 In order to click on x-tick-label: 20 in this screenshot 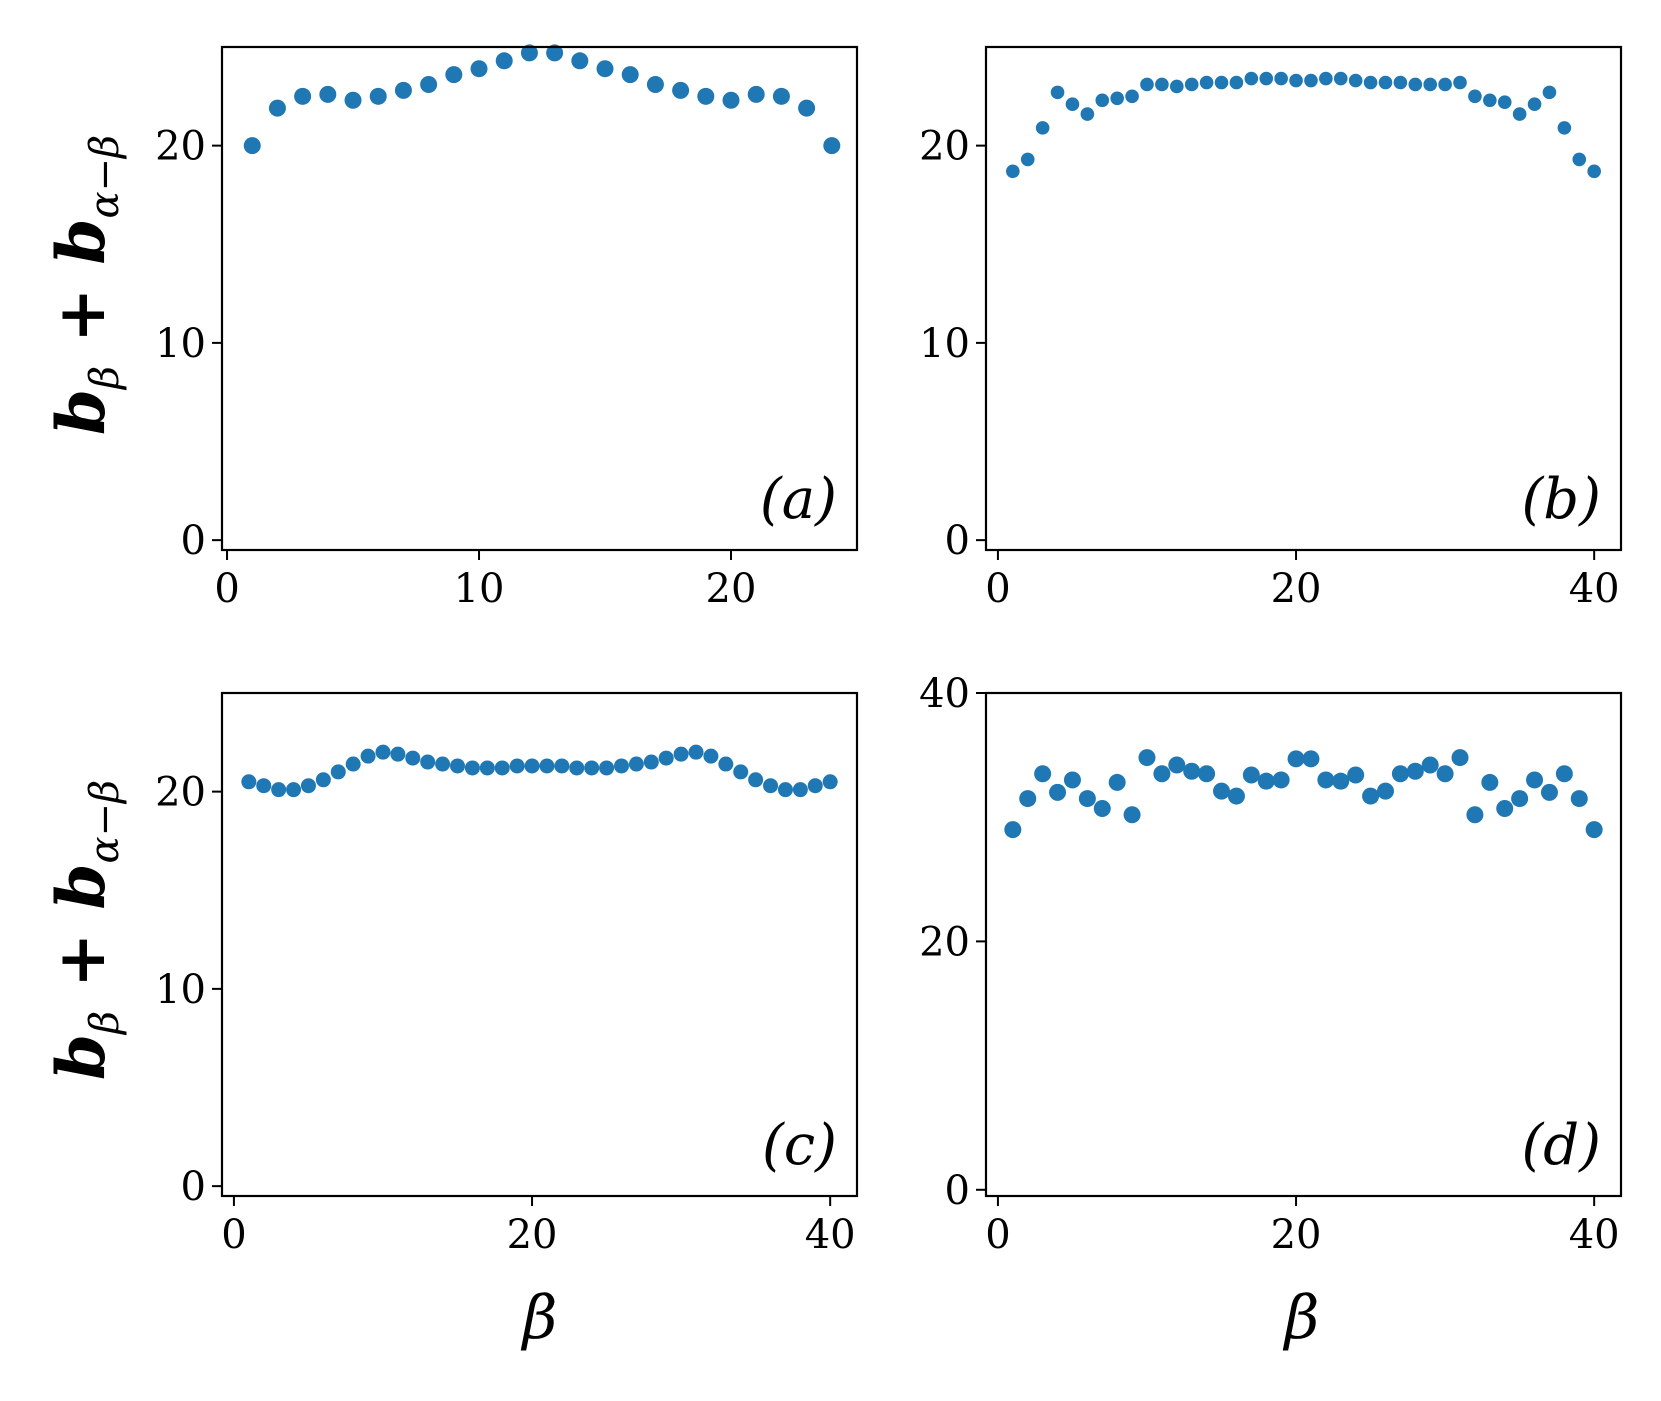, I will do `click(1296, 1235)`.